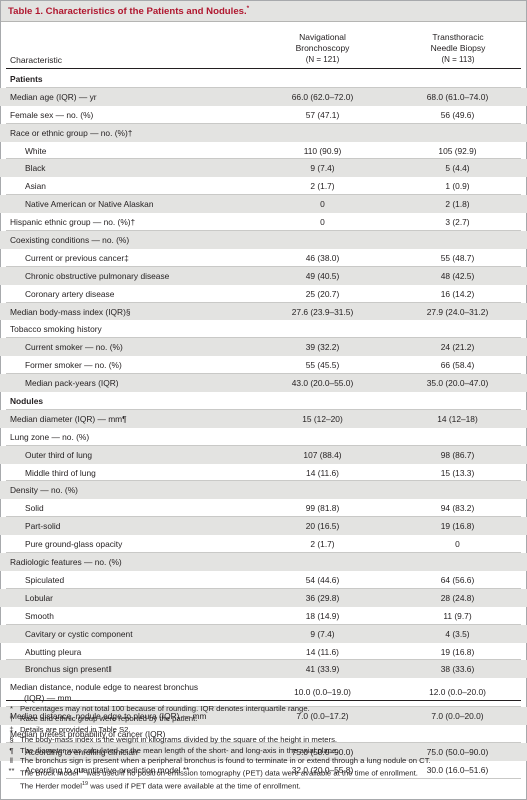  Describe the element at coordinates (322, 347) in the screenshot. I see `navigational-bronchoscopy-value: 39 (32.2)` at that location.